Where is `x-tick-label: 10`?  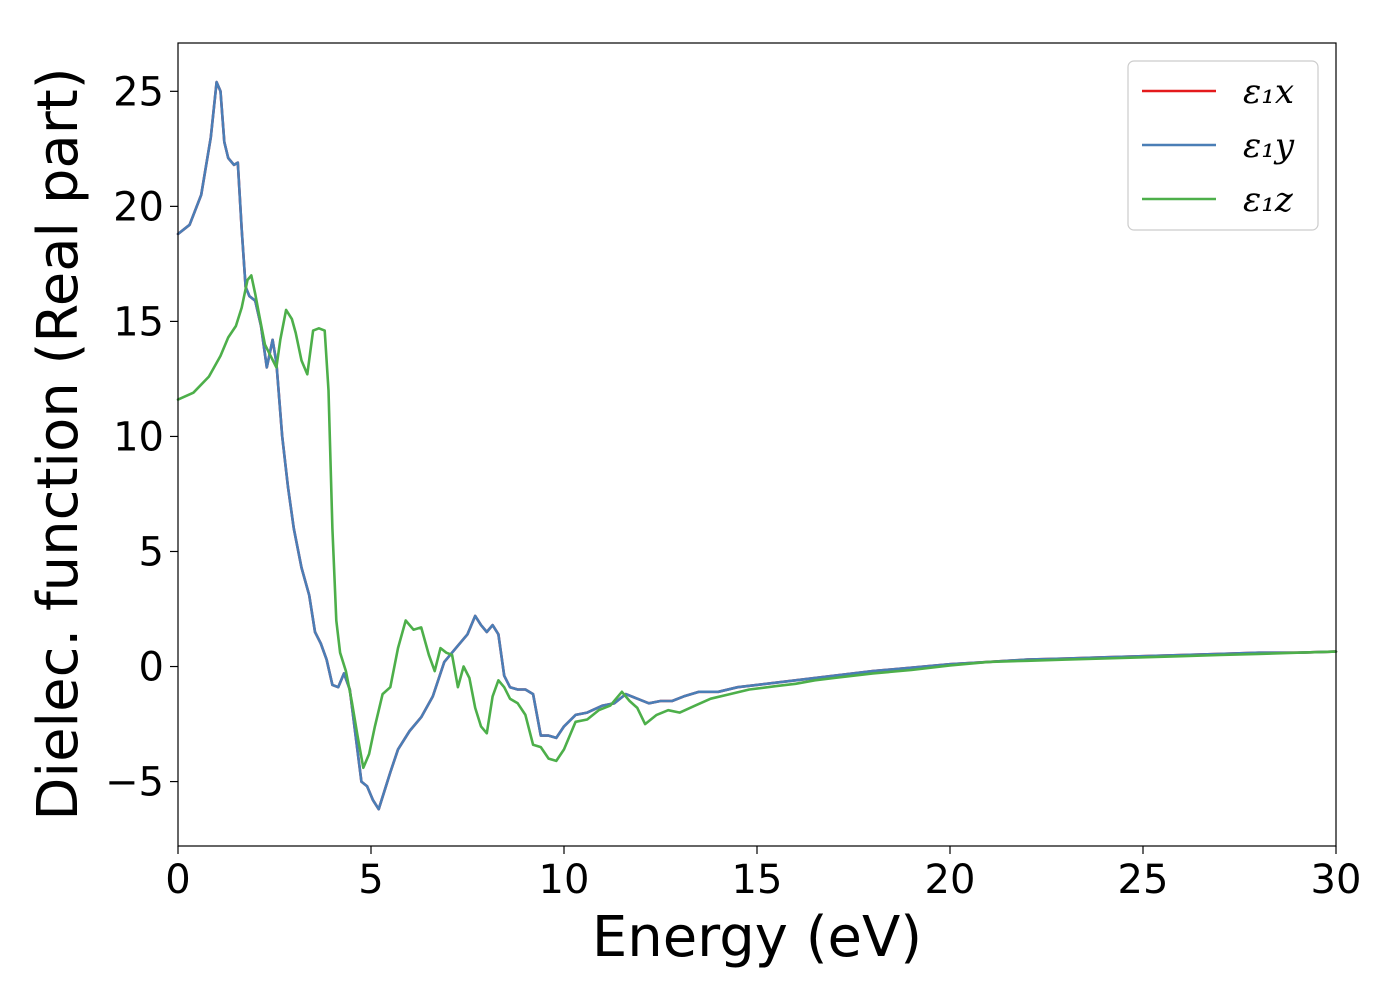 x-tick-label: 10 is located at coordinates (564, 880).